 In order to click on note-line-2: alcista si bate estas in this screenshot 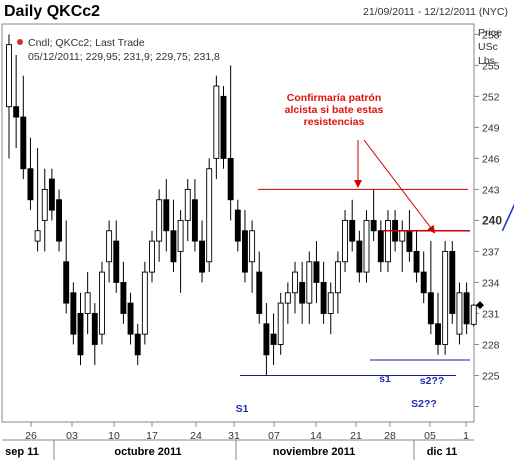, I will do `click(334, 110)`.